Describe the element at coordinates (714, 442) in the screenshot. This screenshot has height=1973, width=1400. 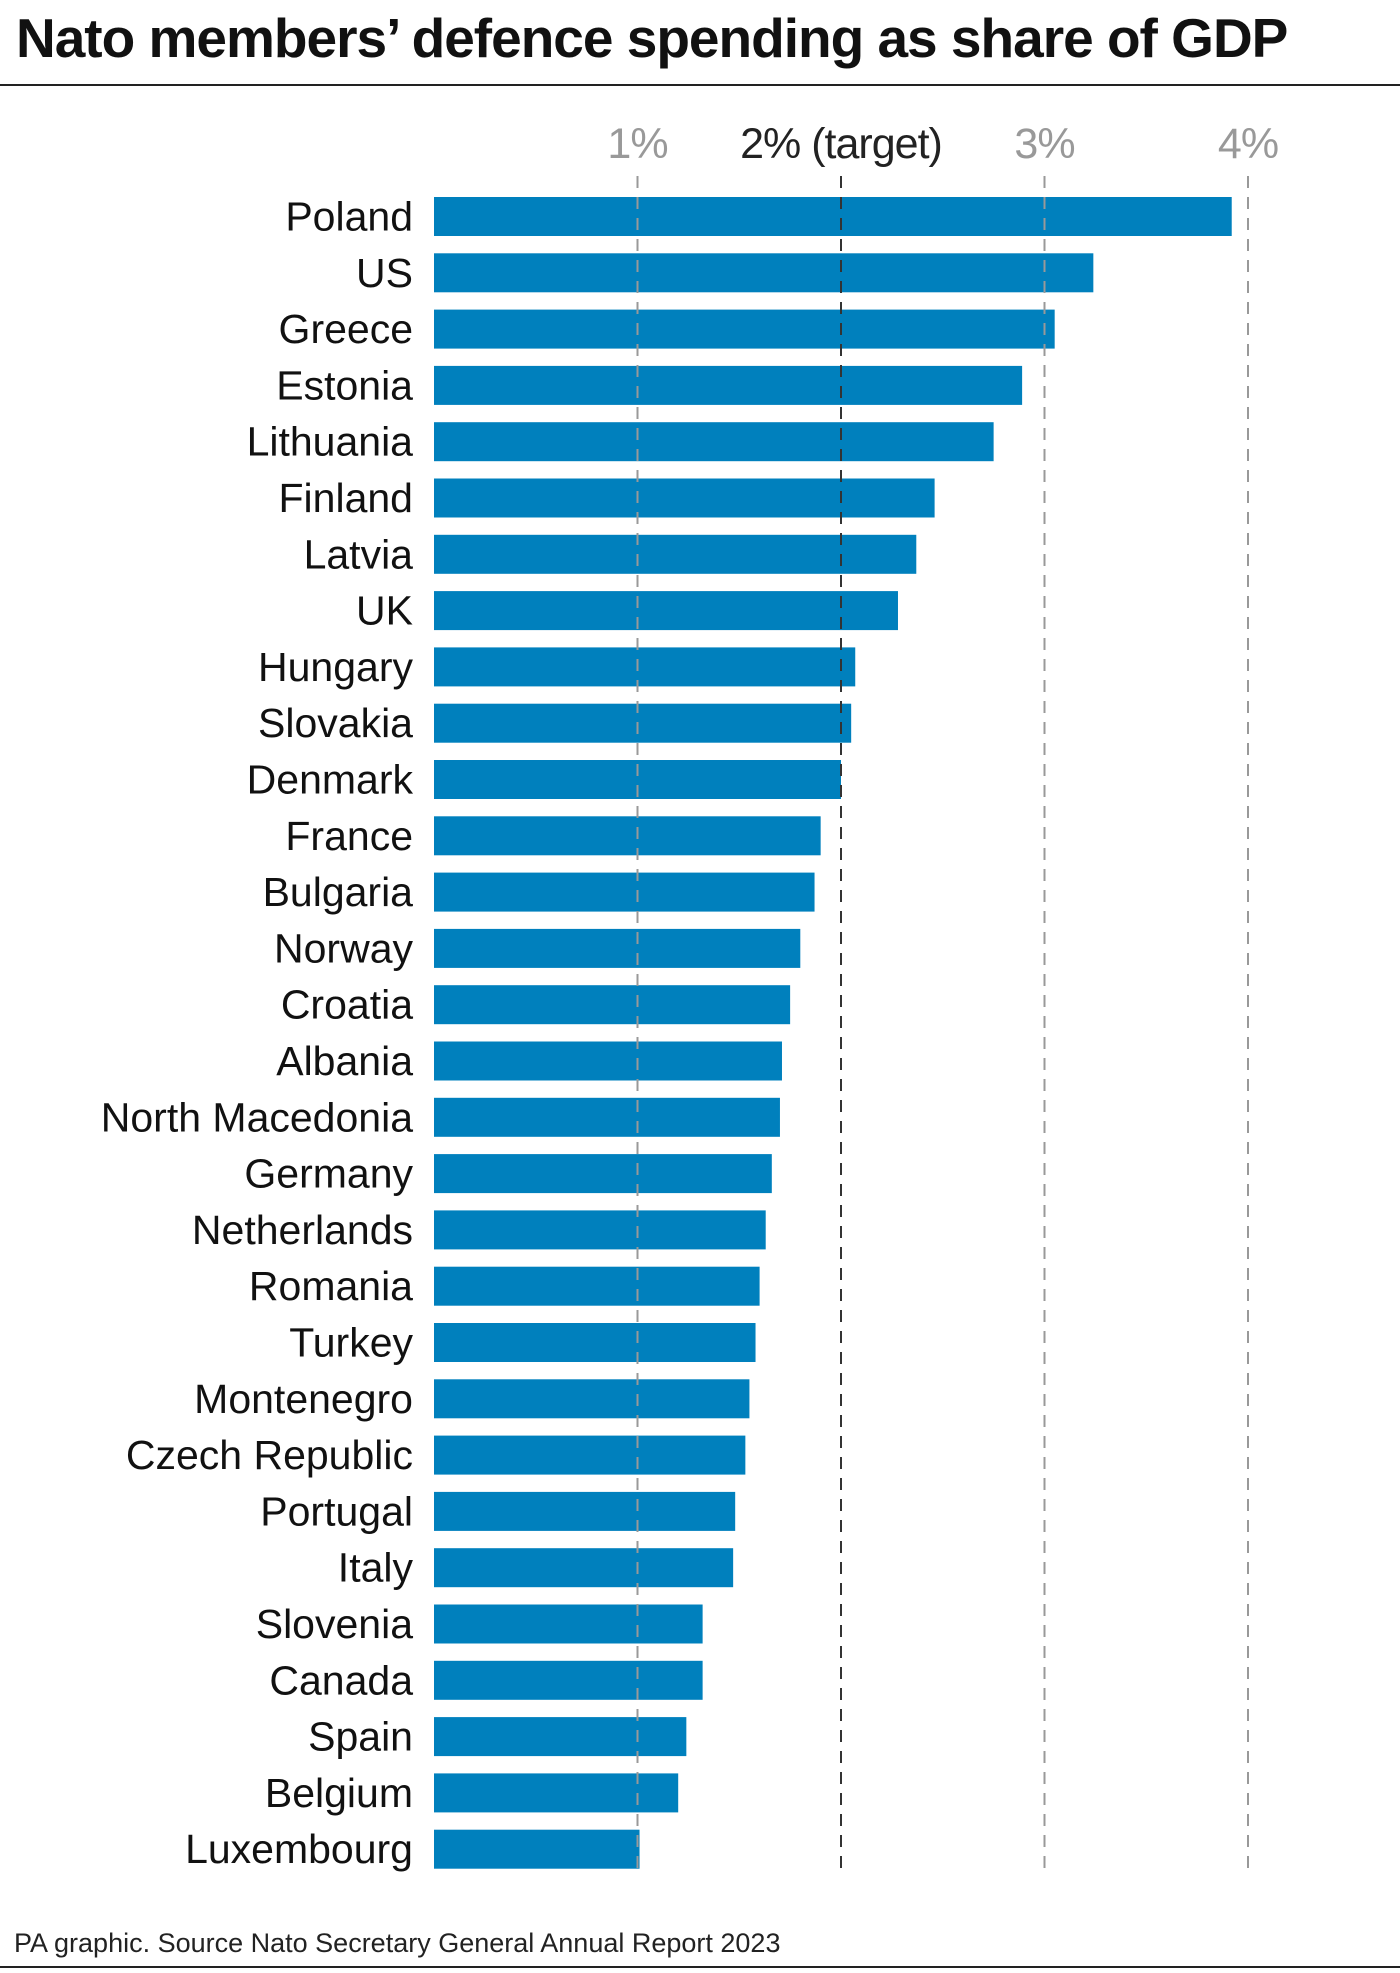
I see `bar-lithuania` at that location.